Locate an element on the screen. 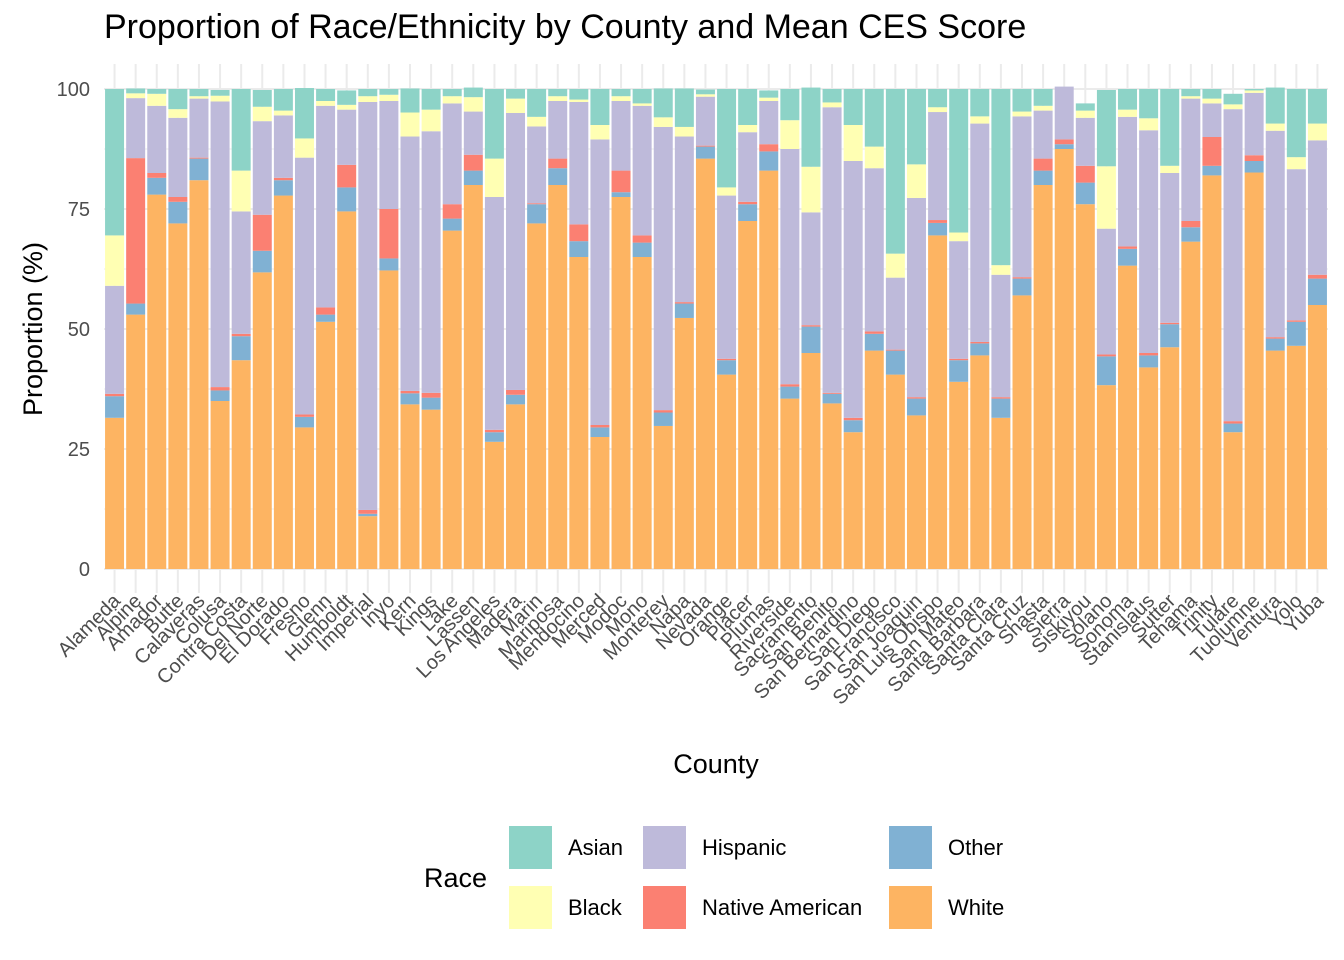 The image size is (1344, 960). bar-segment-stanislaus-black is located at coordinates (1149, 124).